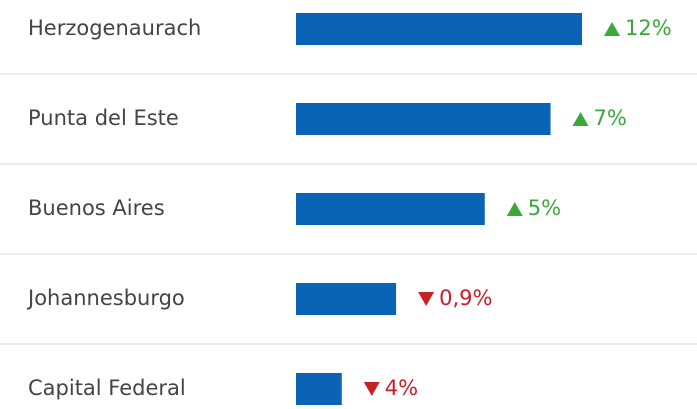 Image resolution: width=697 pixels, height=409 pixels. What do you see at coordinates (401, 388) in the screenshot?
I see `change-label: 4%` at bounding box center [401, 388].